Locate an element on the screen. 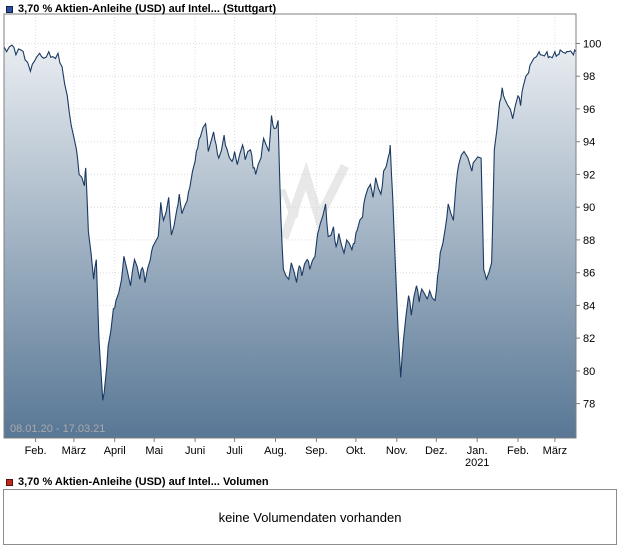  svg-text: Aug. is located at coordinates (275, 451).